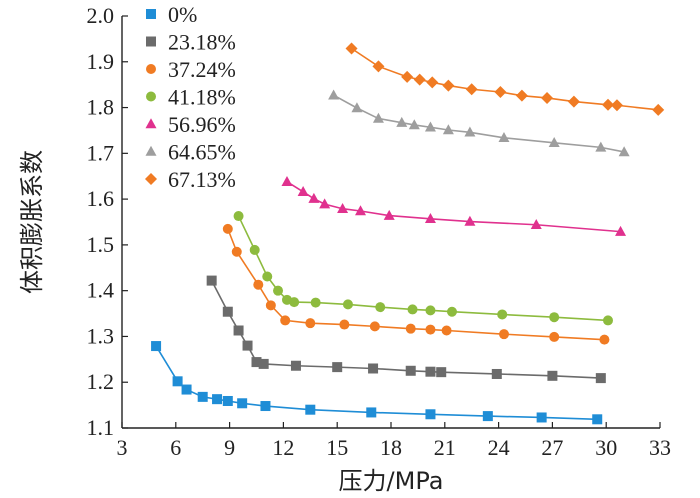  I want to click on x-tick-label: 27, so click(552, 447).